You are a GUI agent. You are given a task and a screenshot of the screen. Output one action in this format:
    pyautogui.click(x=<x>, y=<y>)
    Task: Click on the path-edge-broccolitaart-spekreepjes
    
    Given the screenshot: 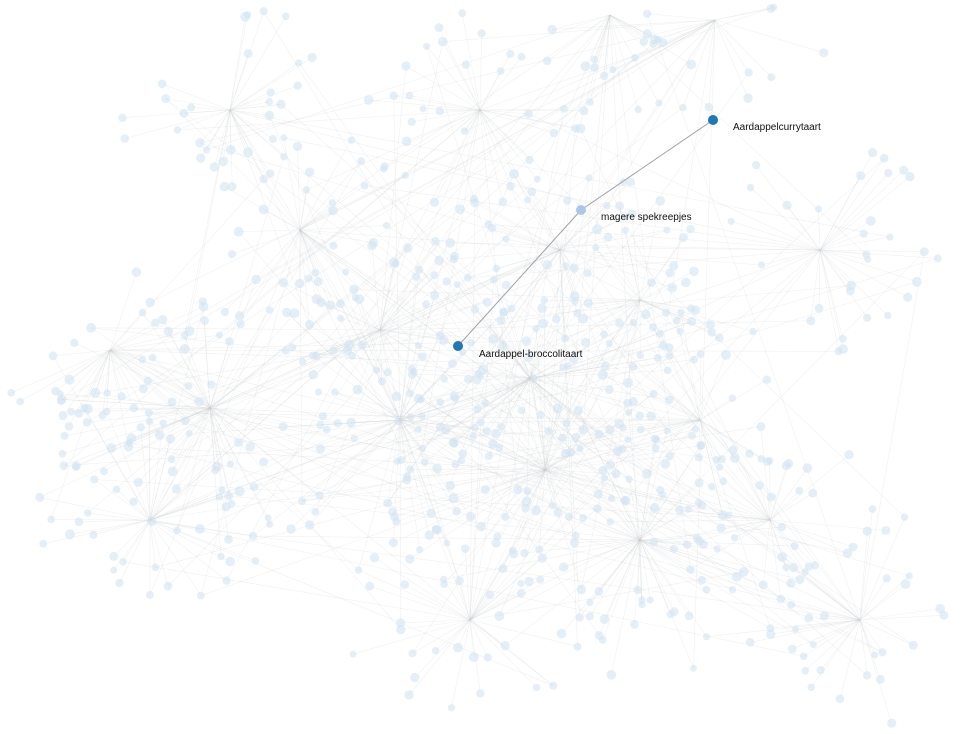 What is the action you would take?
    pyautogui.click(x=519, y=278)
    